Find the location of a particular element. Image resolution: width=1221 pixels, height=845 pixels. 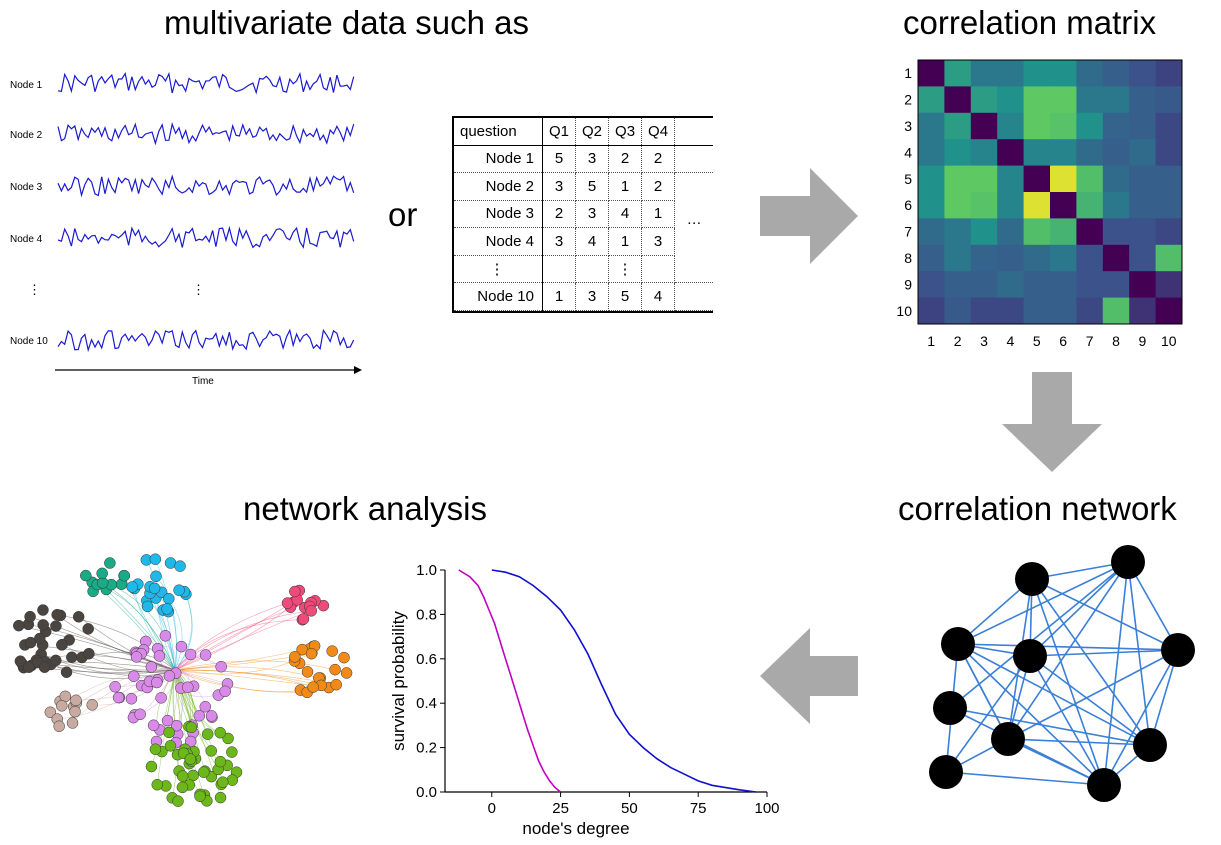

matrix-row-label: 6 is located at coordinates (908, 205).